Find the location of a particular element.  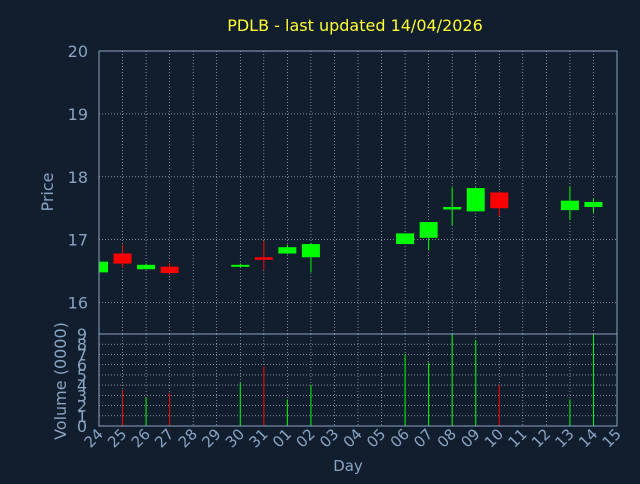

volume-tick-label: 8 is located at coordinates (82, 344).